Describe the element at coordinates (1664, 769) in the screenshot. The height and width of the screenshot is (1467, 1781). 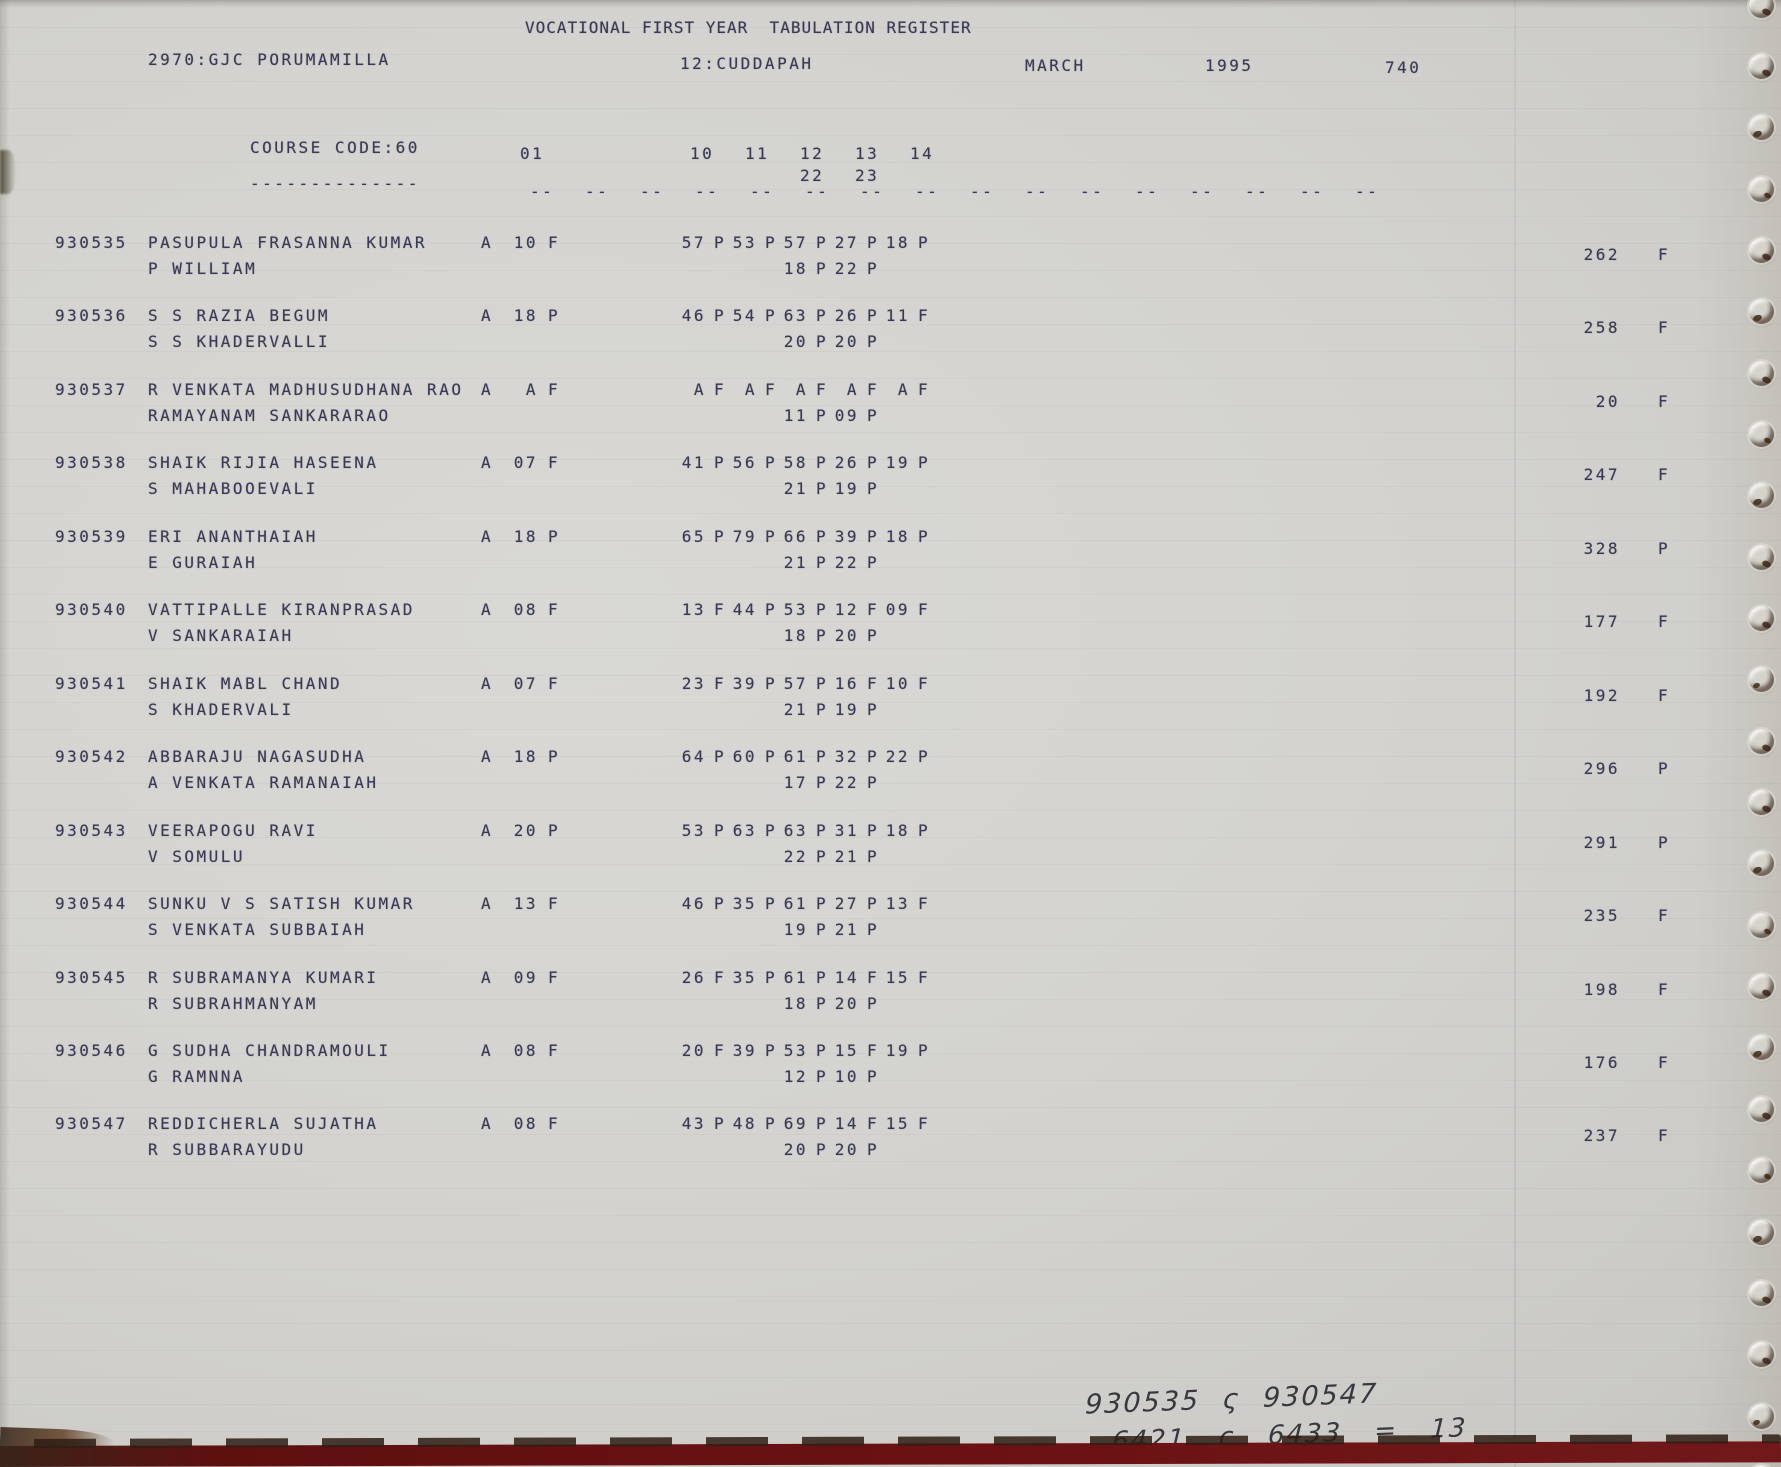
I see `overall-result: P` at that location.